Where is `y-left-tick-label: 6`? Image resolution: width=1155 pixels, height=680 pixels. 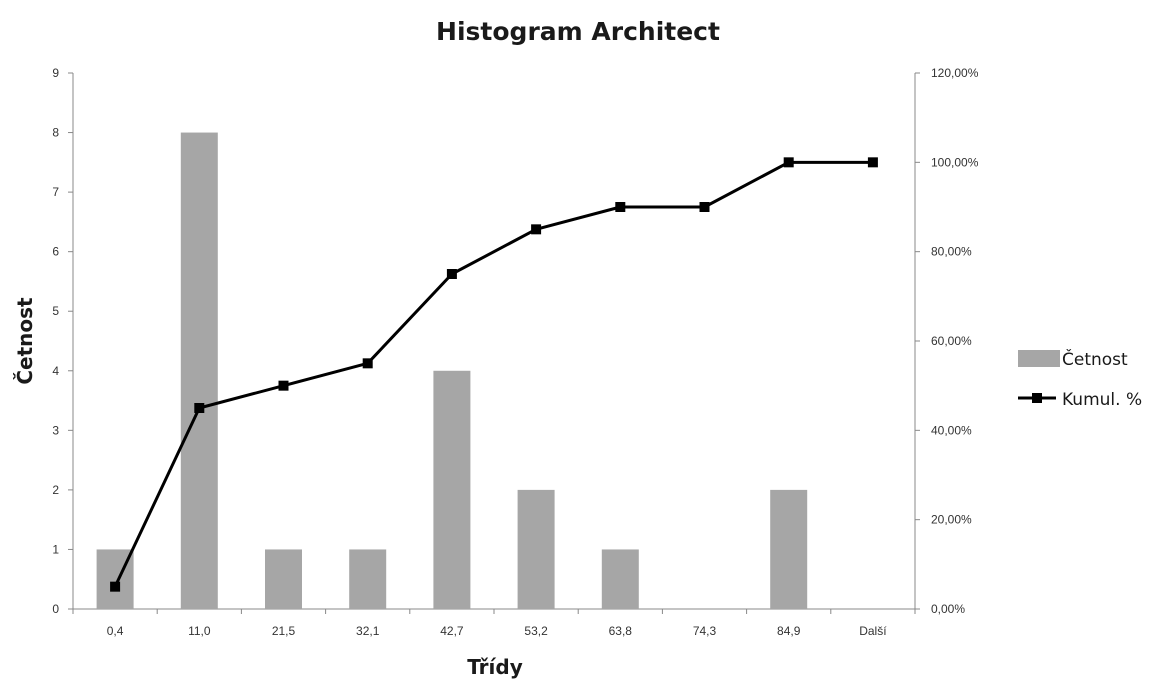
y-left-tick-label: 6 is located at coordinates (55, 252).